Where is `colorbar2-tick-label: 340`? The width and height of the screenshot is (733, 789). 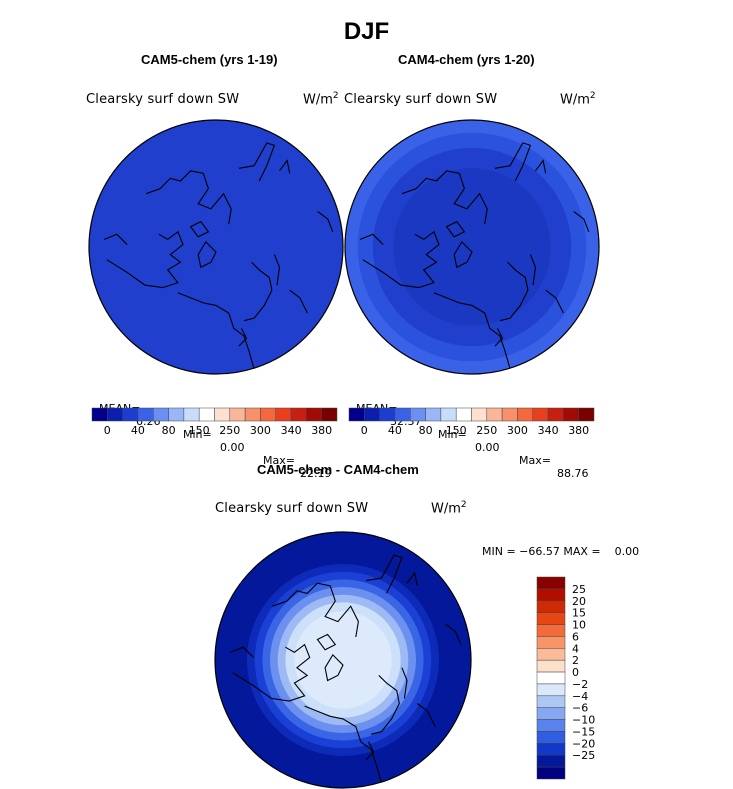 colorbar2-tick-label: 340 is located at coordinates (548, 430).